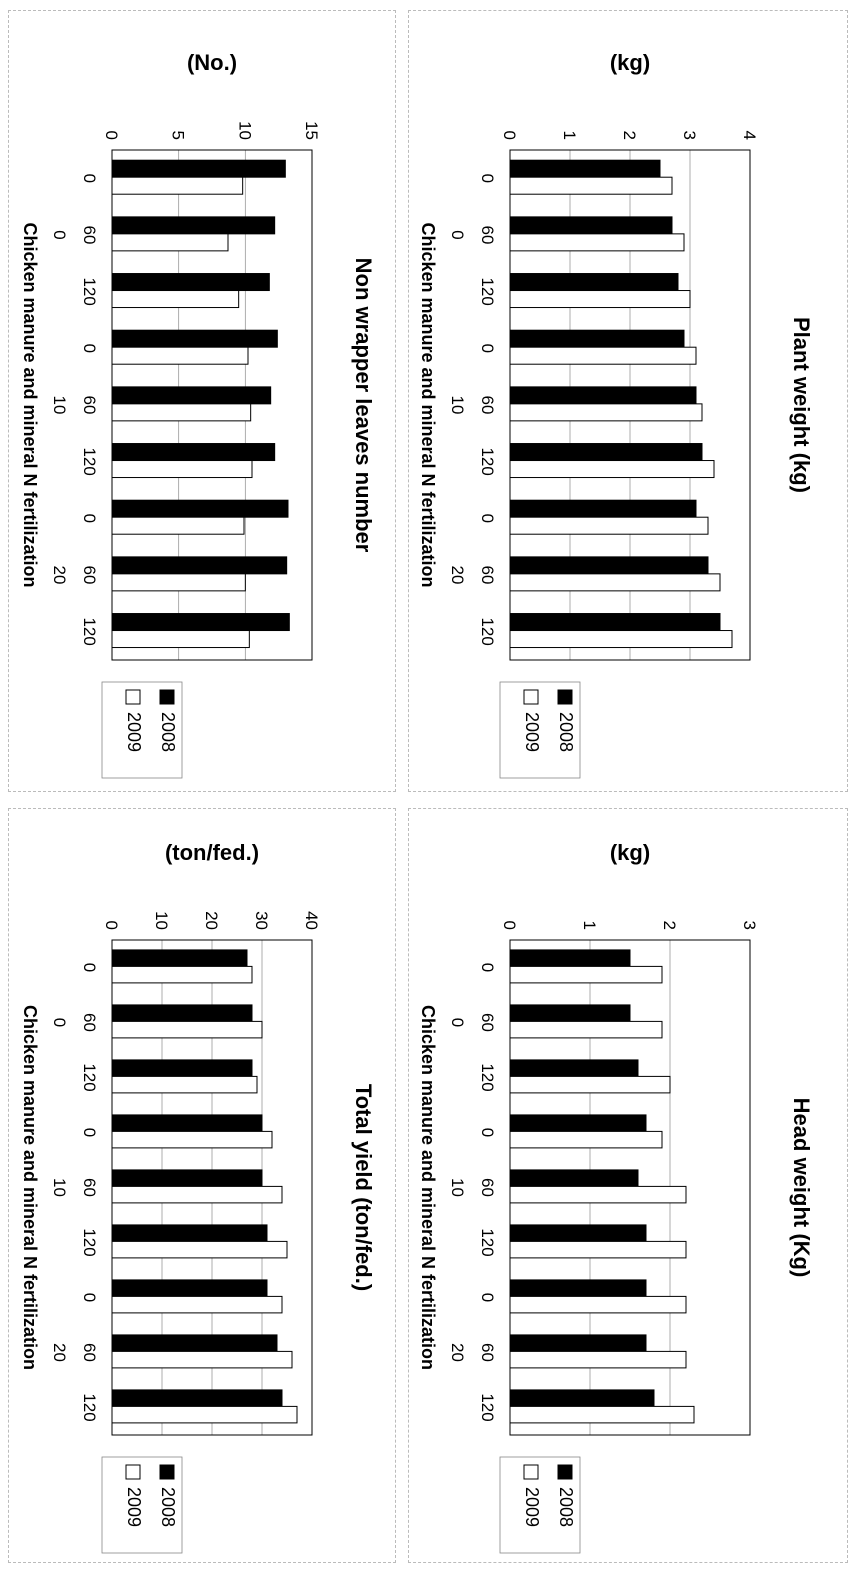 The image size is (858, 1573). I want to click on y-tick-label: 0, so click(111, 135).